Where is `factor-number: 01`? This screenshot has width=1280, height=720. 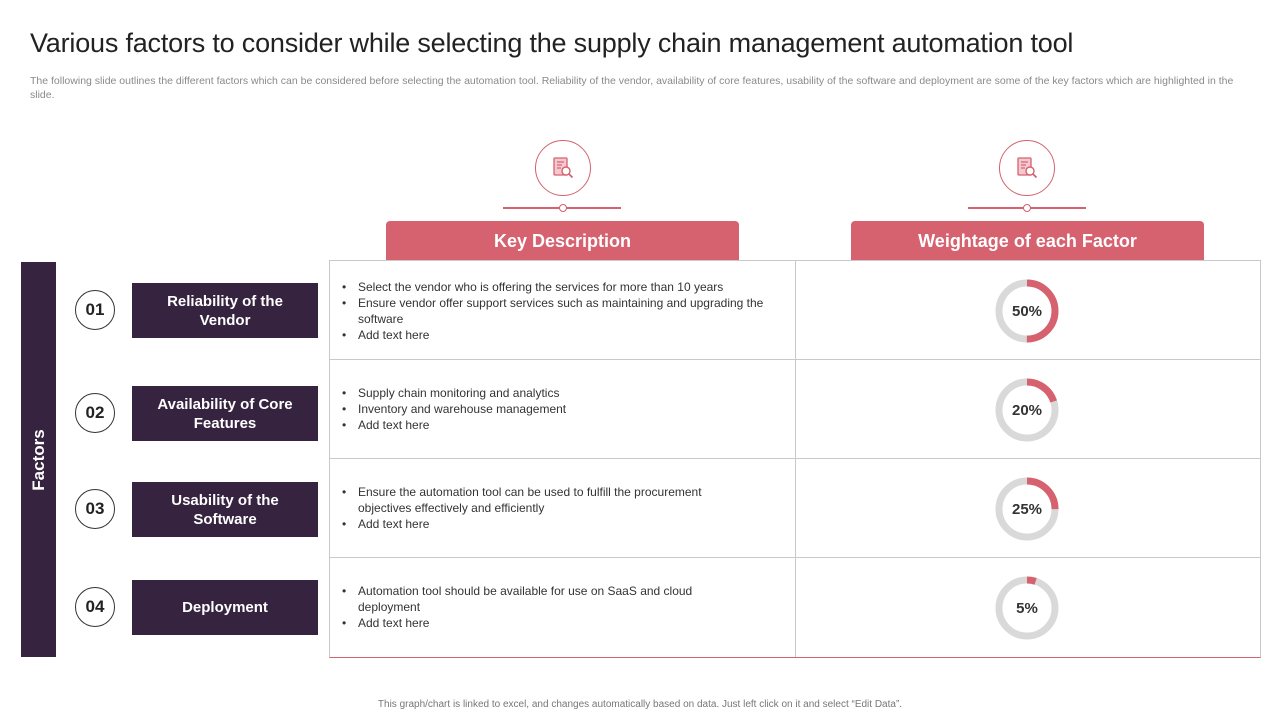 factor-number: 01 is located at coordinates (95, 310).